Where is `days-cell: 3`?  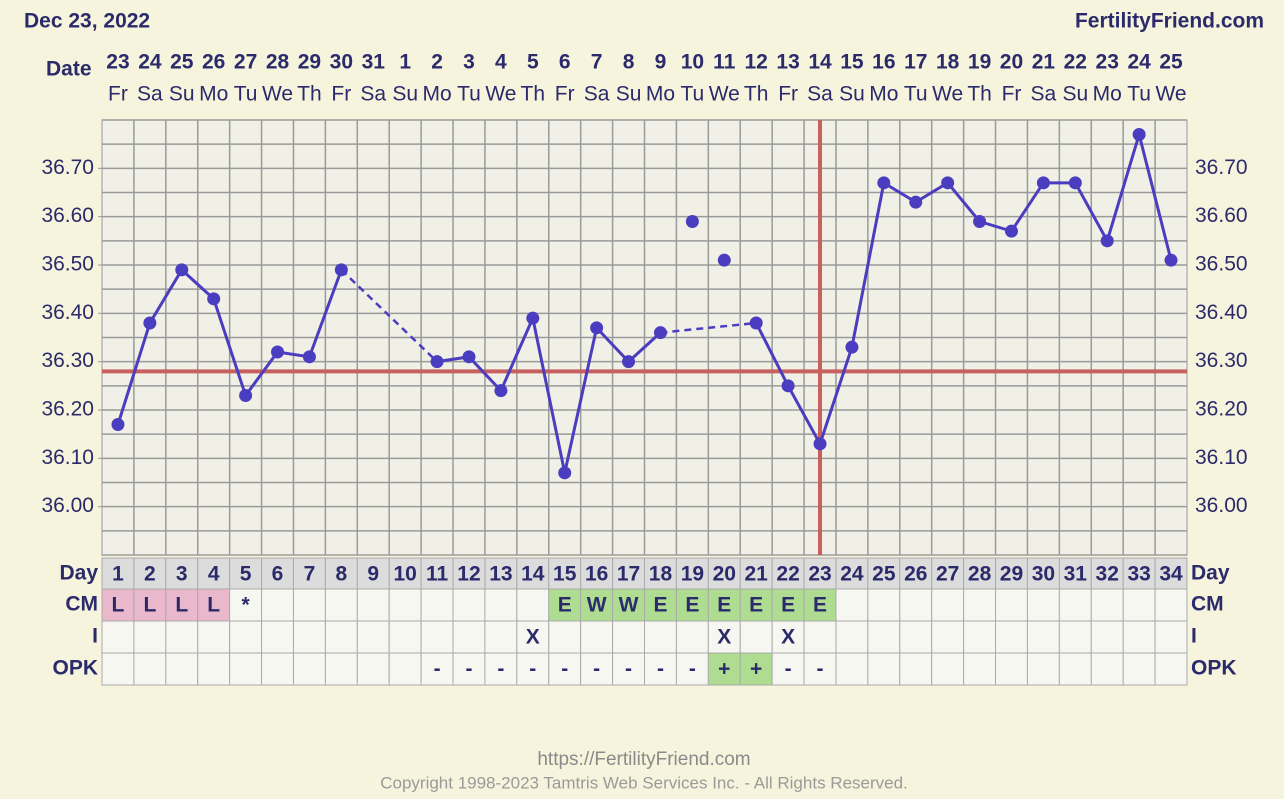 days-cell: 3 is located at coordinates (182, 574).